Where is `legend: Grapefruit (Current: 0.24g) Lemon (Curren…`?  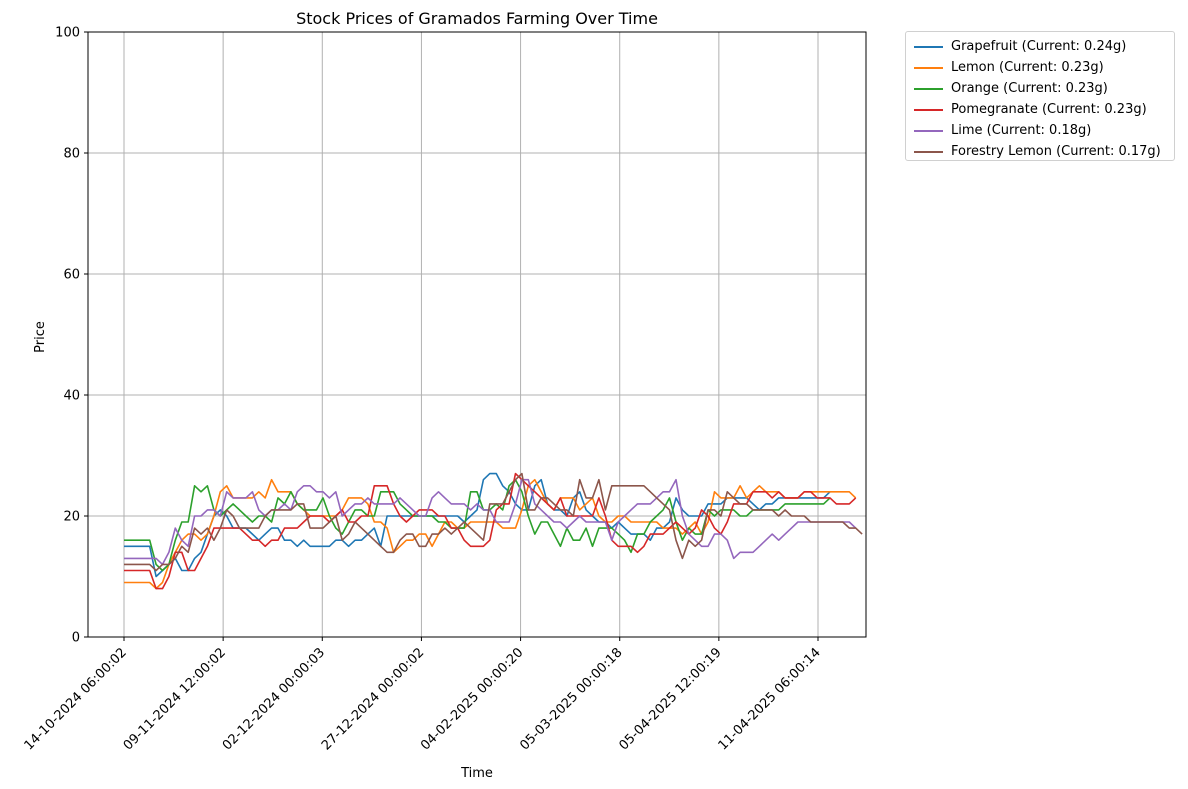
legend: Grapefruit (Current: 0.24g) Lemon (Curren… is located at coordinates (1040, 96).